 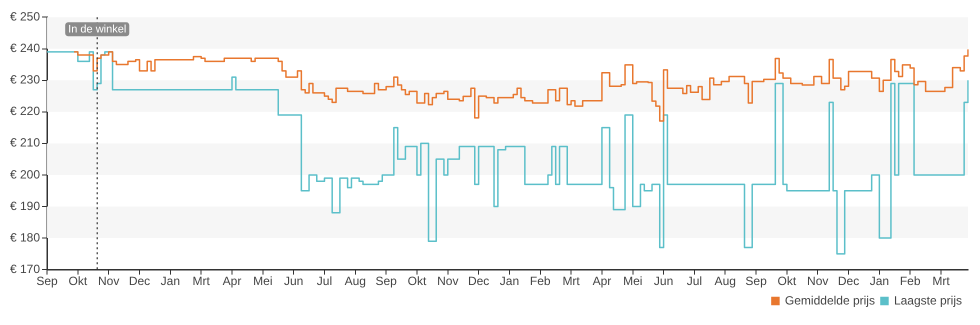 I want to click on y-tick-label: € 250, so click(x=25, y=17).